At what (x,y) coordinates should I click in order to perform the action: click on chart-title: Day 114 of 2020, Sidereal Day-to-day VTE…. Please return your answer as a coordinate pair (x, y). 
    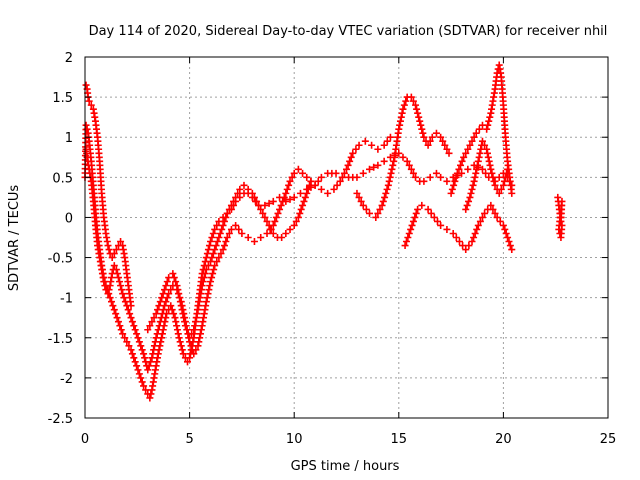
    Looking at the image, I should click on (348, 31).